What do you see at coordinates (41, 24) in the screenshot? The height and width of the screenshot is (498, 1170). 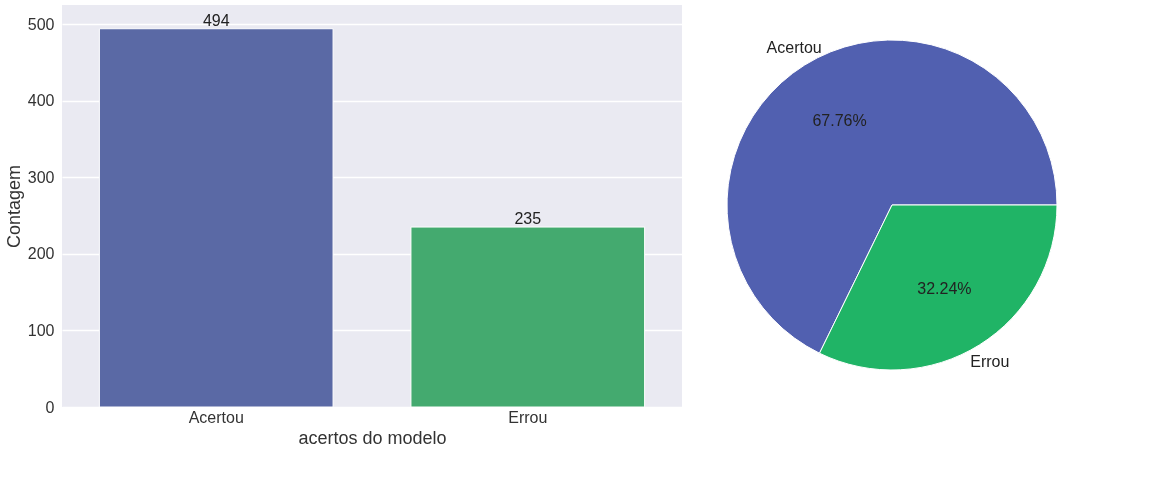 I see `y-tick-label: 500` at bounding box center [41, 24].